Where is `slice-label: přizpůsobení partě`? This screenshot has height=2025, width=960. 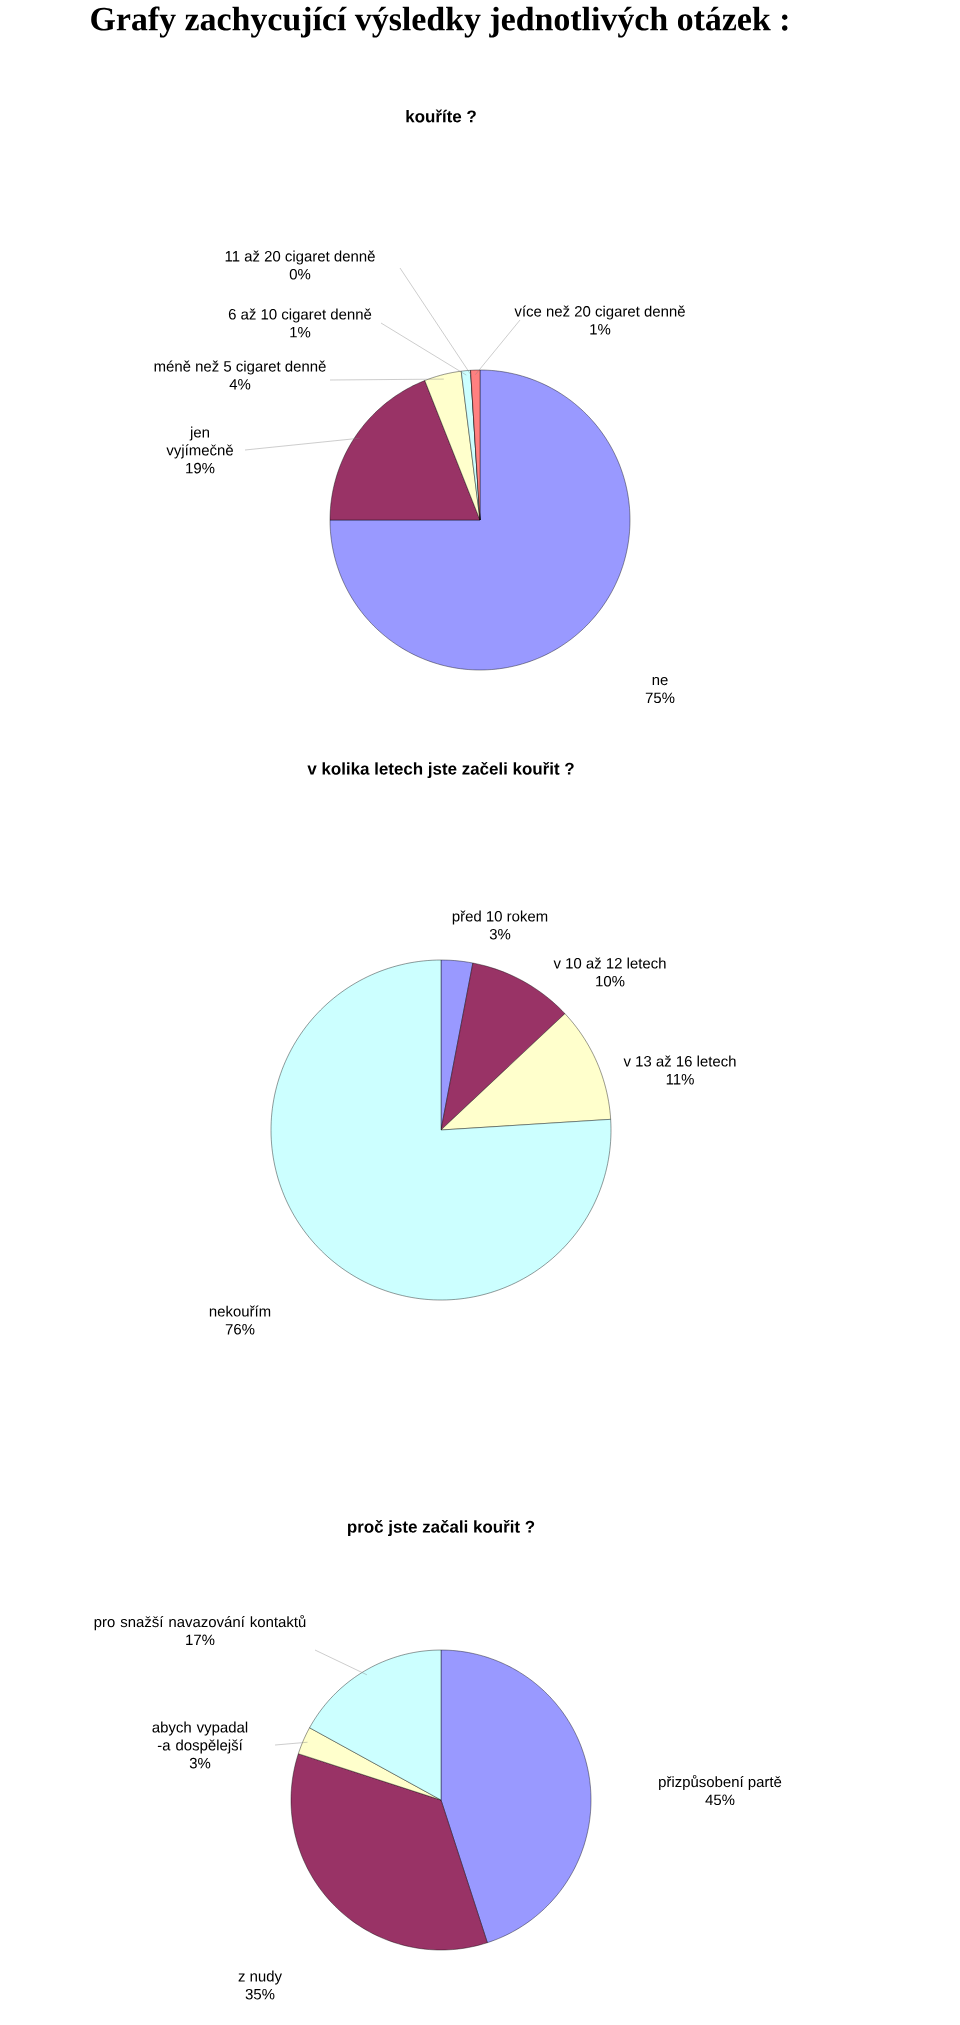
slice-label: přizpůsobení partě is located at coordinates (720, 1782).